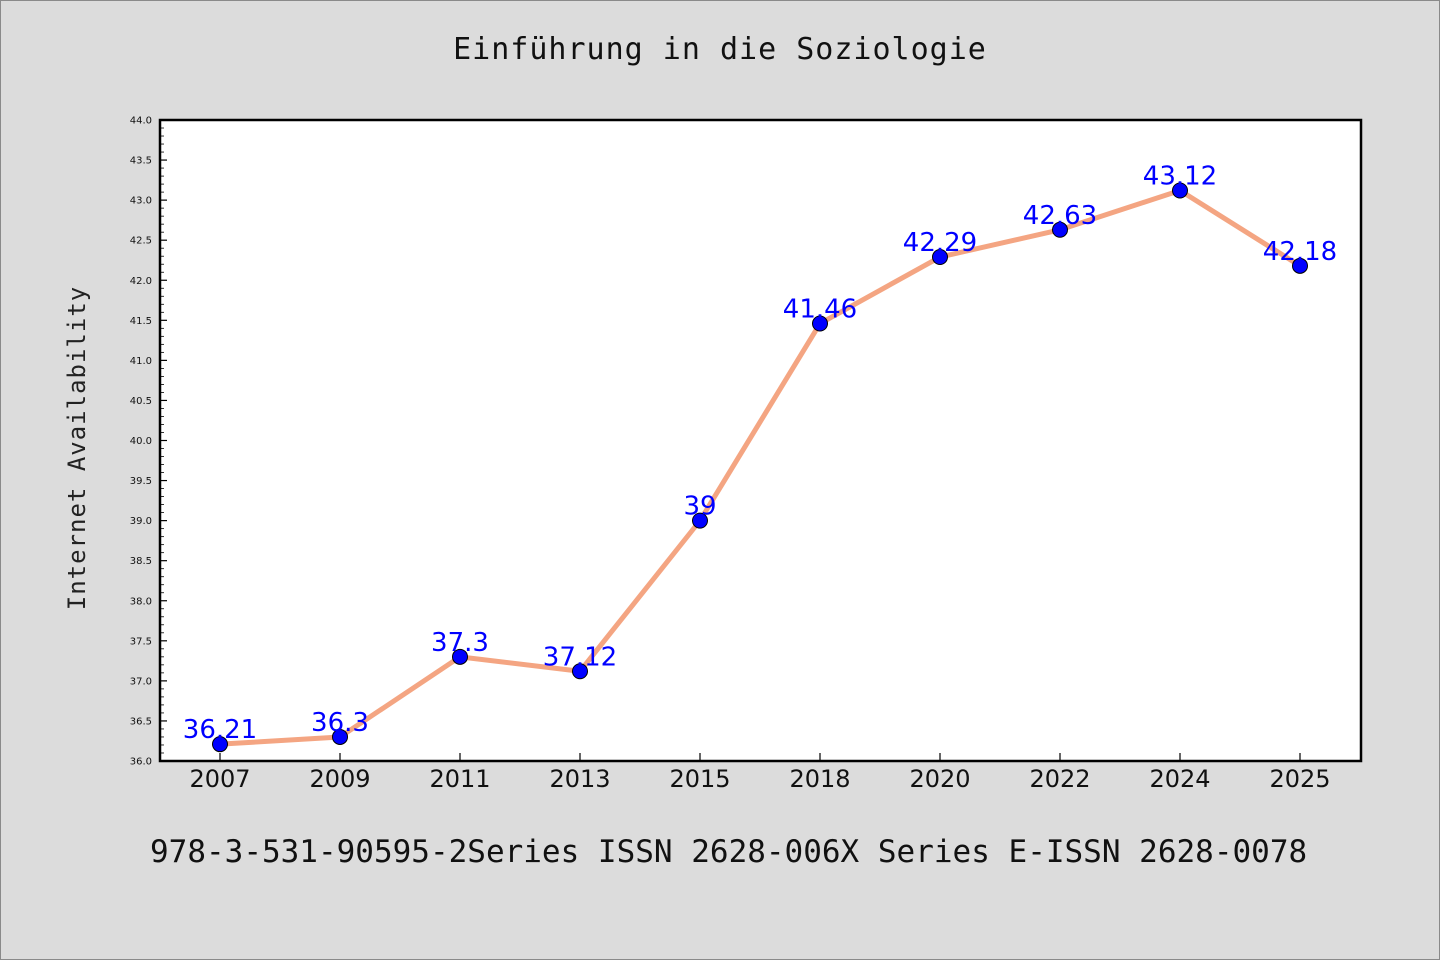  I want to click on data-label: 39, so click(699, 507).